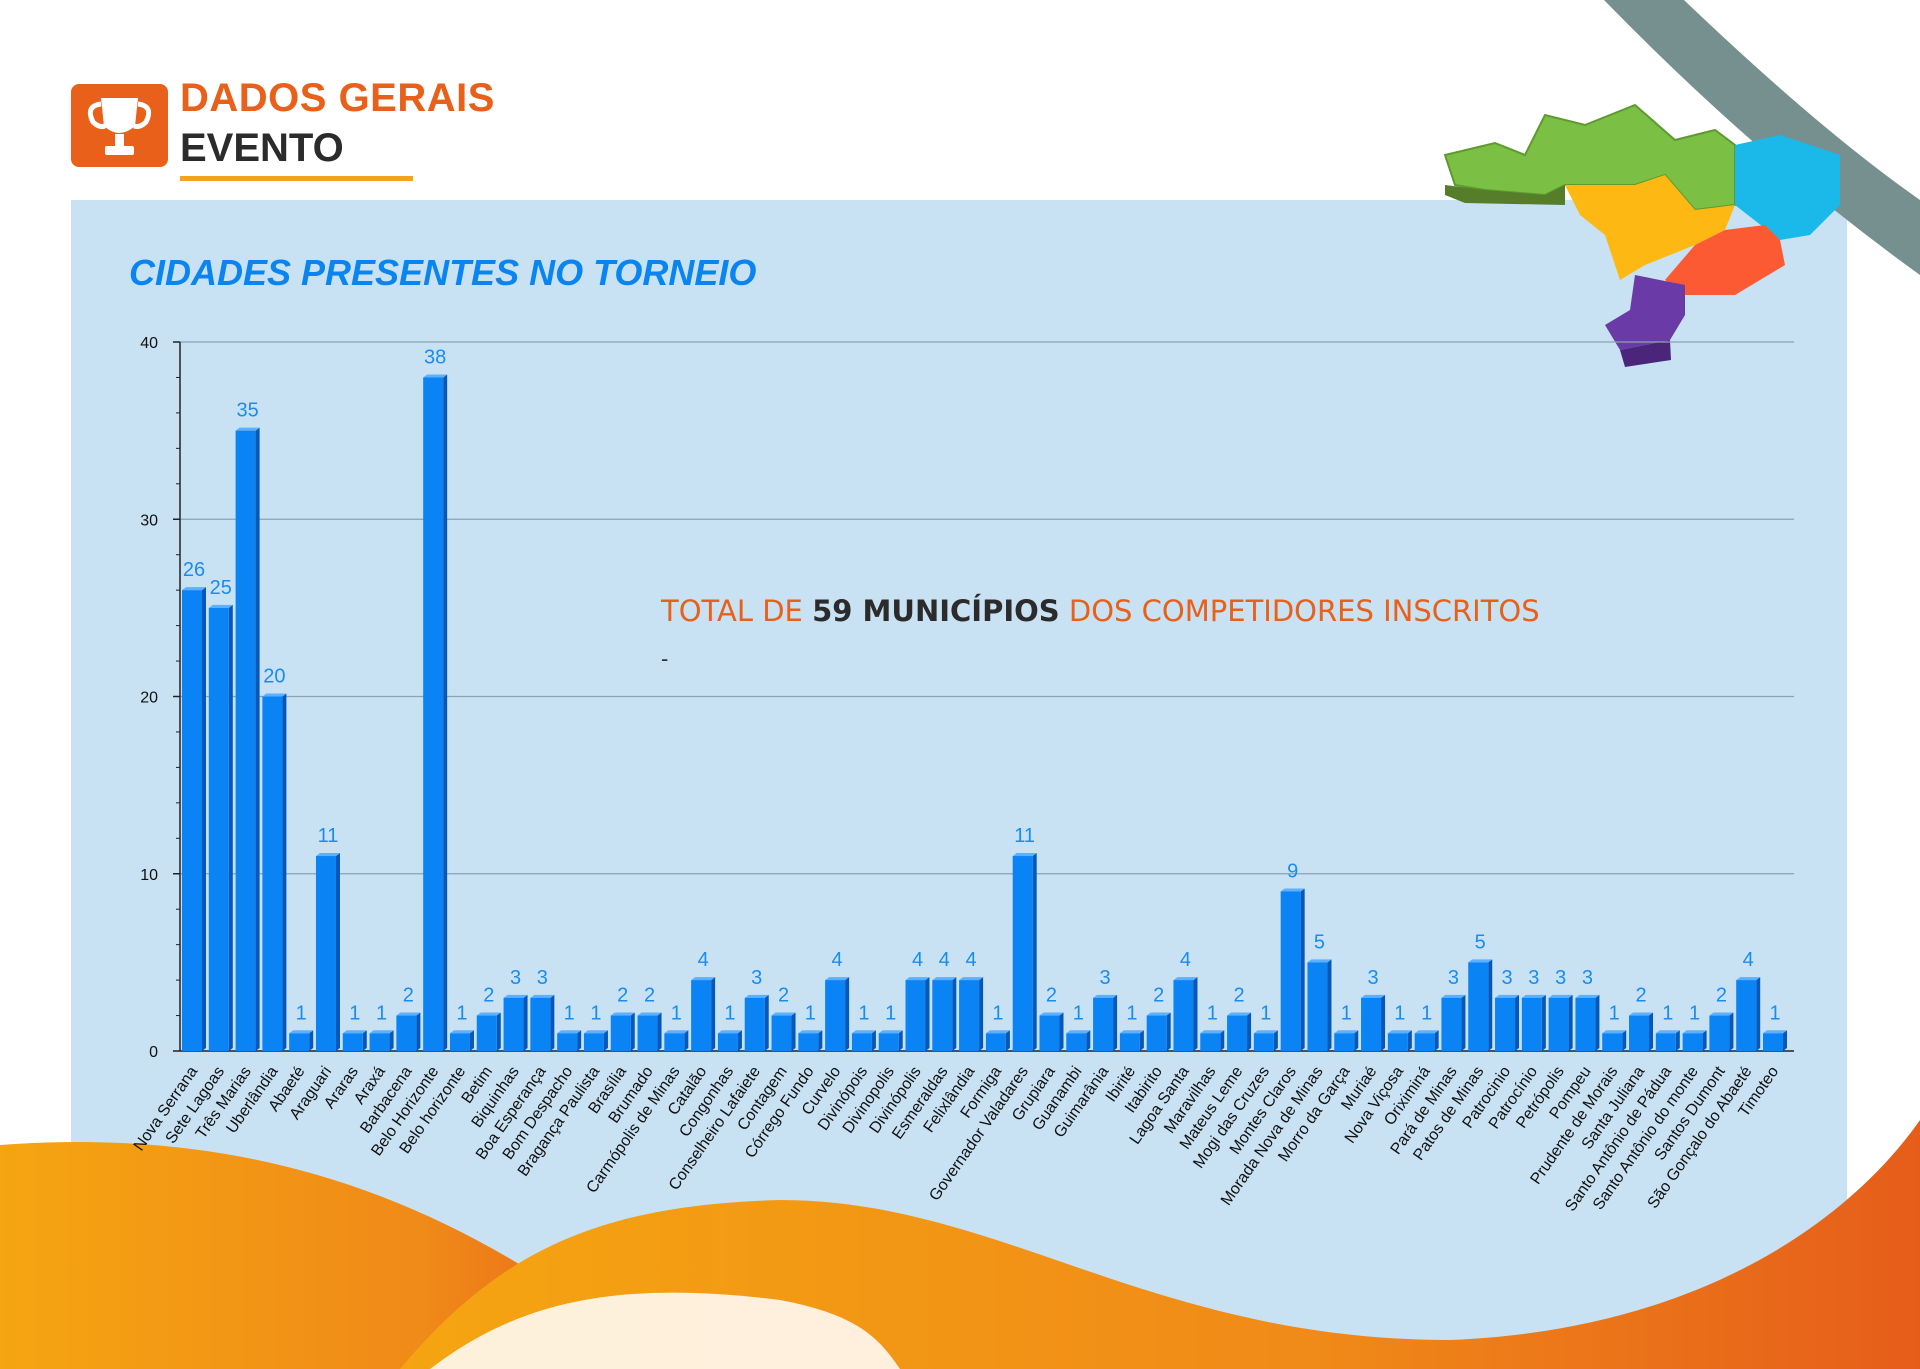 Image resolution: width=1920 pixels, height=1369 pixels. Describe the element at coordinates (435, 357) in the screenshot. I see `data-label: 38` at that location.